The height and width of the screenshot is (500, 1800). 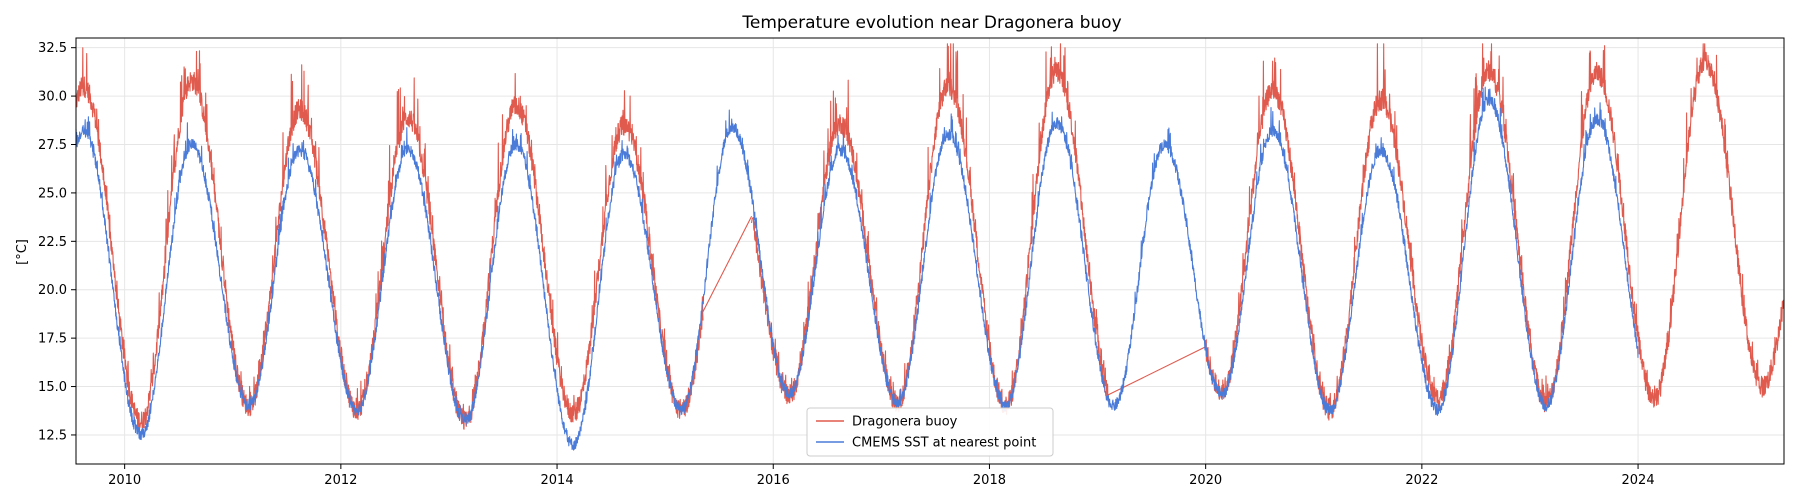 I want to click on y-tick-label: 22.5, so click(x=52, y=242).